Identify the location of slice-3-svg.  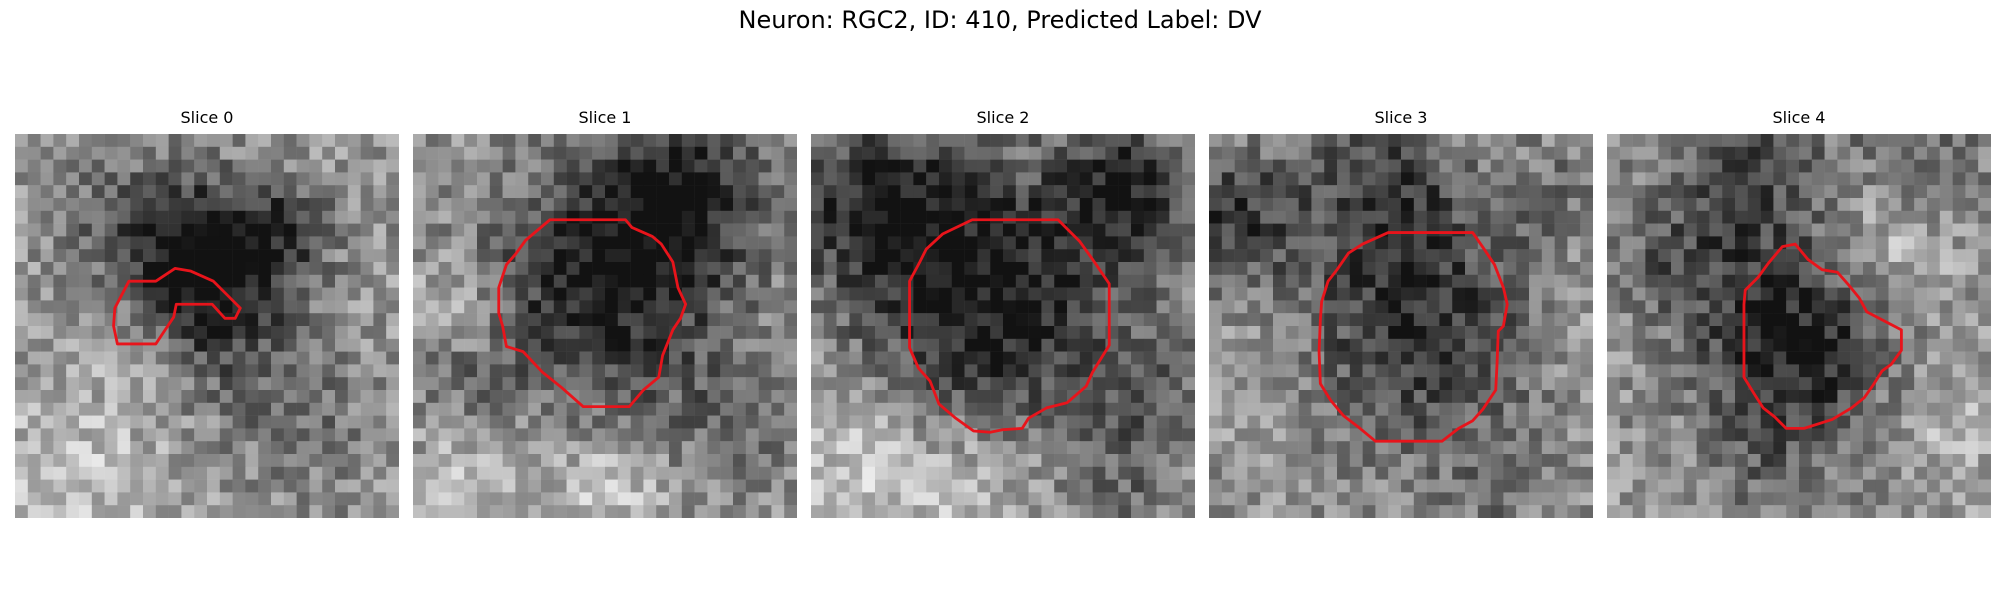
(1401, 326).